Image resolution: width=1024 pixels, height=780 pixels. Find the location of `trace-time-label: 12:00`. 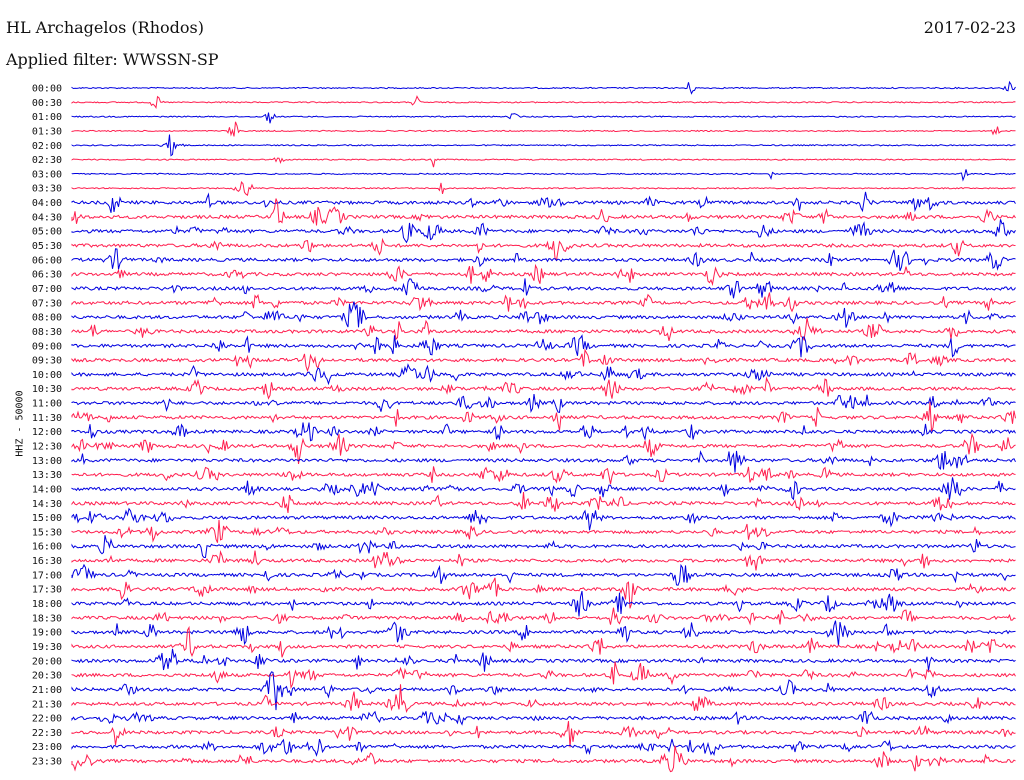

trace-time-label: 12:00 is located at coordinates (47, 432).